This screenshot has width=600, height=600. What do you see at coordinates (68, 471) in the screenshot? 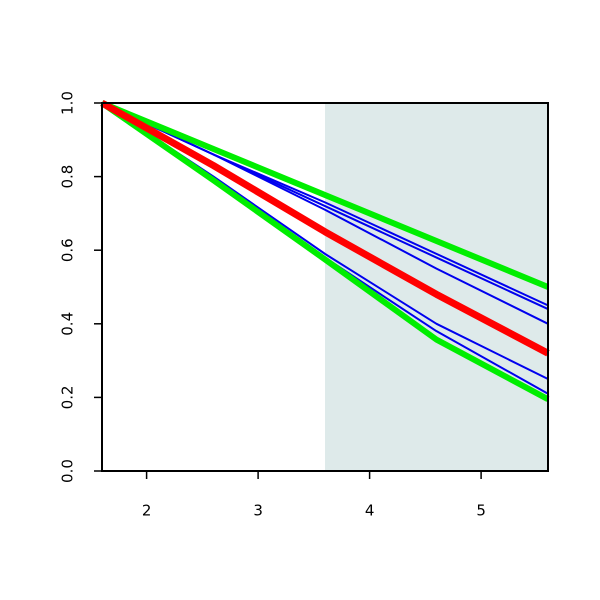
I see `y-tick-label: 0.0` at bounding box center [68, 471].